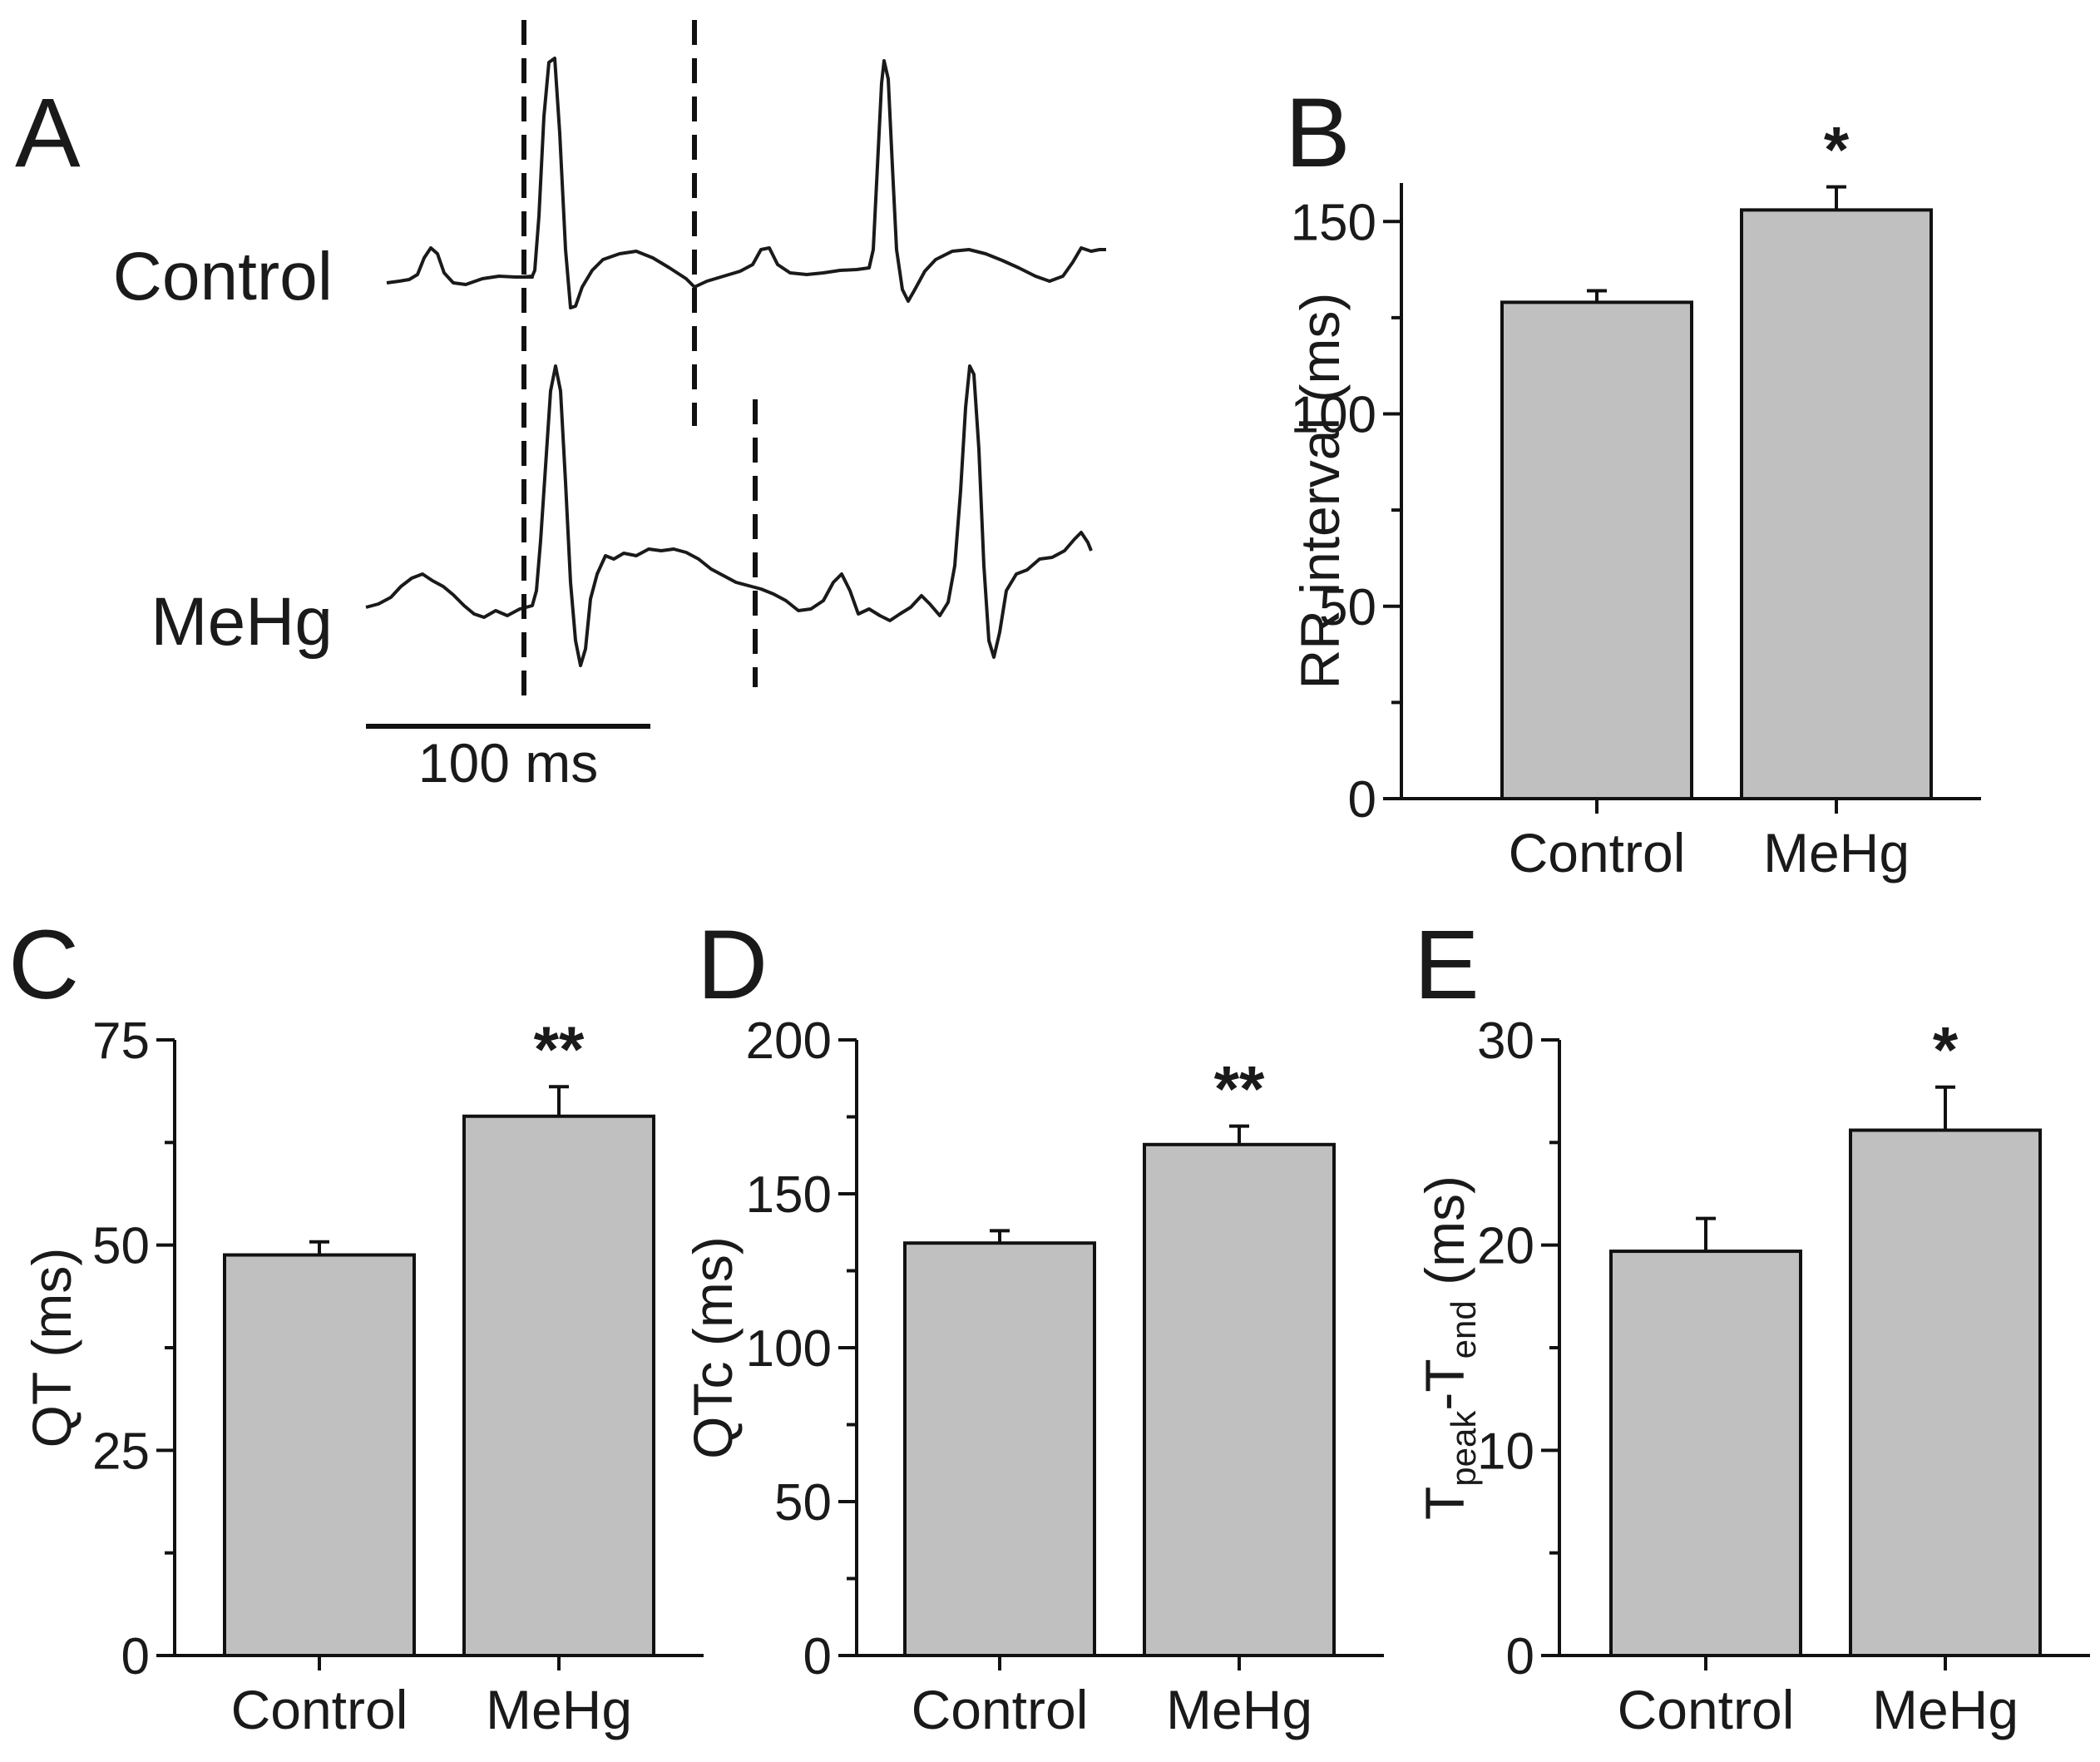 The width and height of the screenshot is (2100, 1762). What do you see at coordinates (242, 622) in the screenshot?
I see `trace-label-mehg: MeHg` at bounding box center [242, 622].